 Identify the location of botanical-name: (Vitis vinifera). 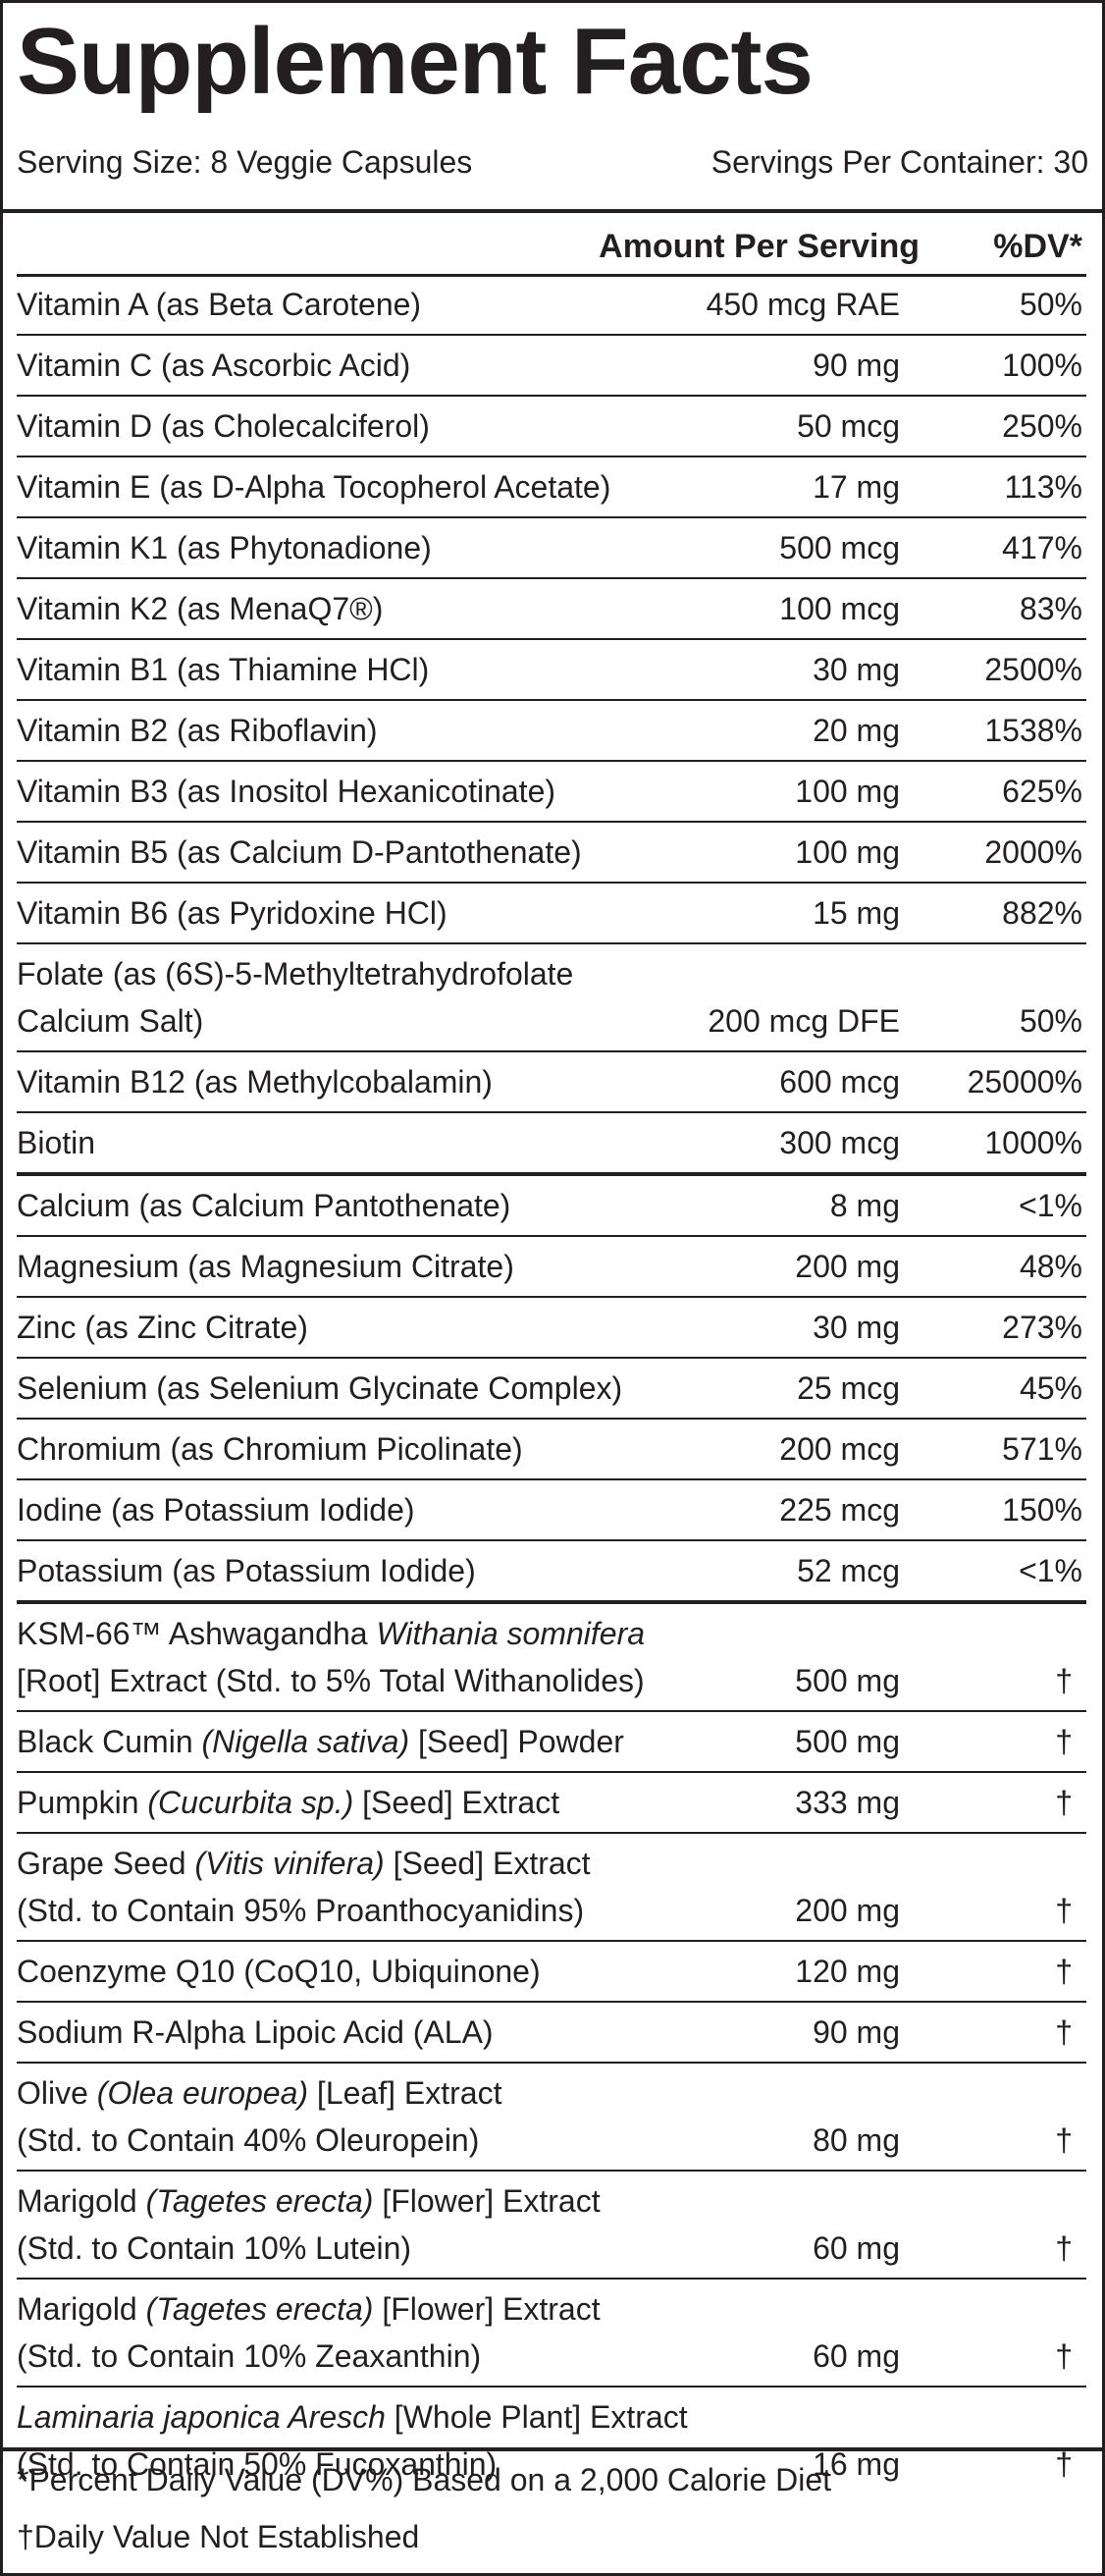
(289, 1863).